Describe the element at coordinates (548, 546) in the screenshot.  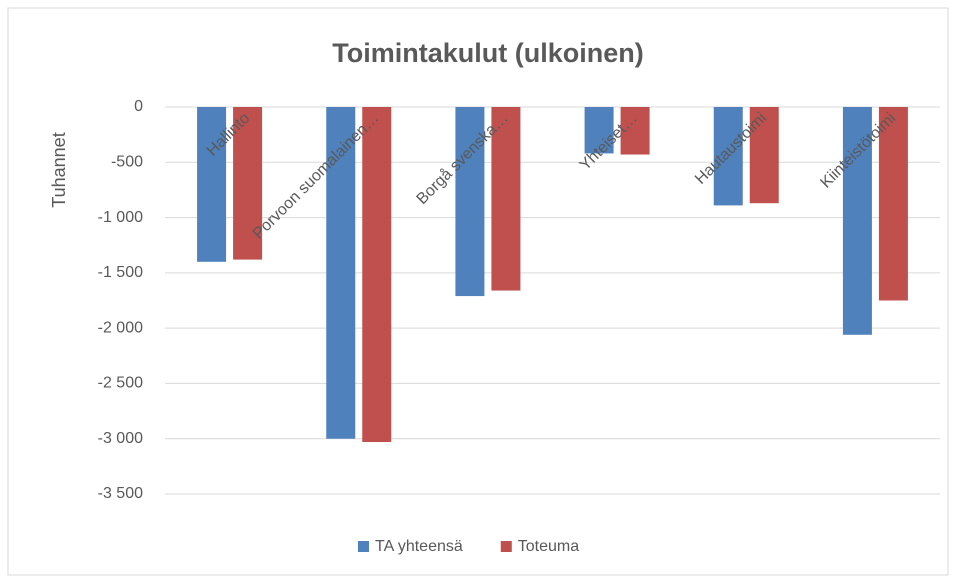
I see `legend-label: Toteuma` at that location.